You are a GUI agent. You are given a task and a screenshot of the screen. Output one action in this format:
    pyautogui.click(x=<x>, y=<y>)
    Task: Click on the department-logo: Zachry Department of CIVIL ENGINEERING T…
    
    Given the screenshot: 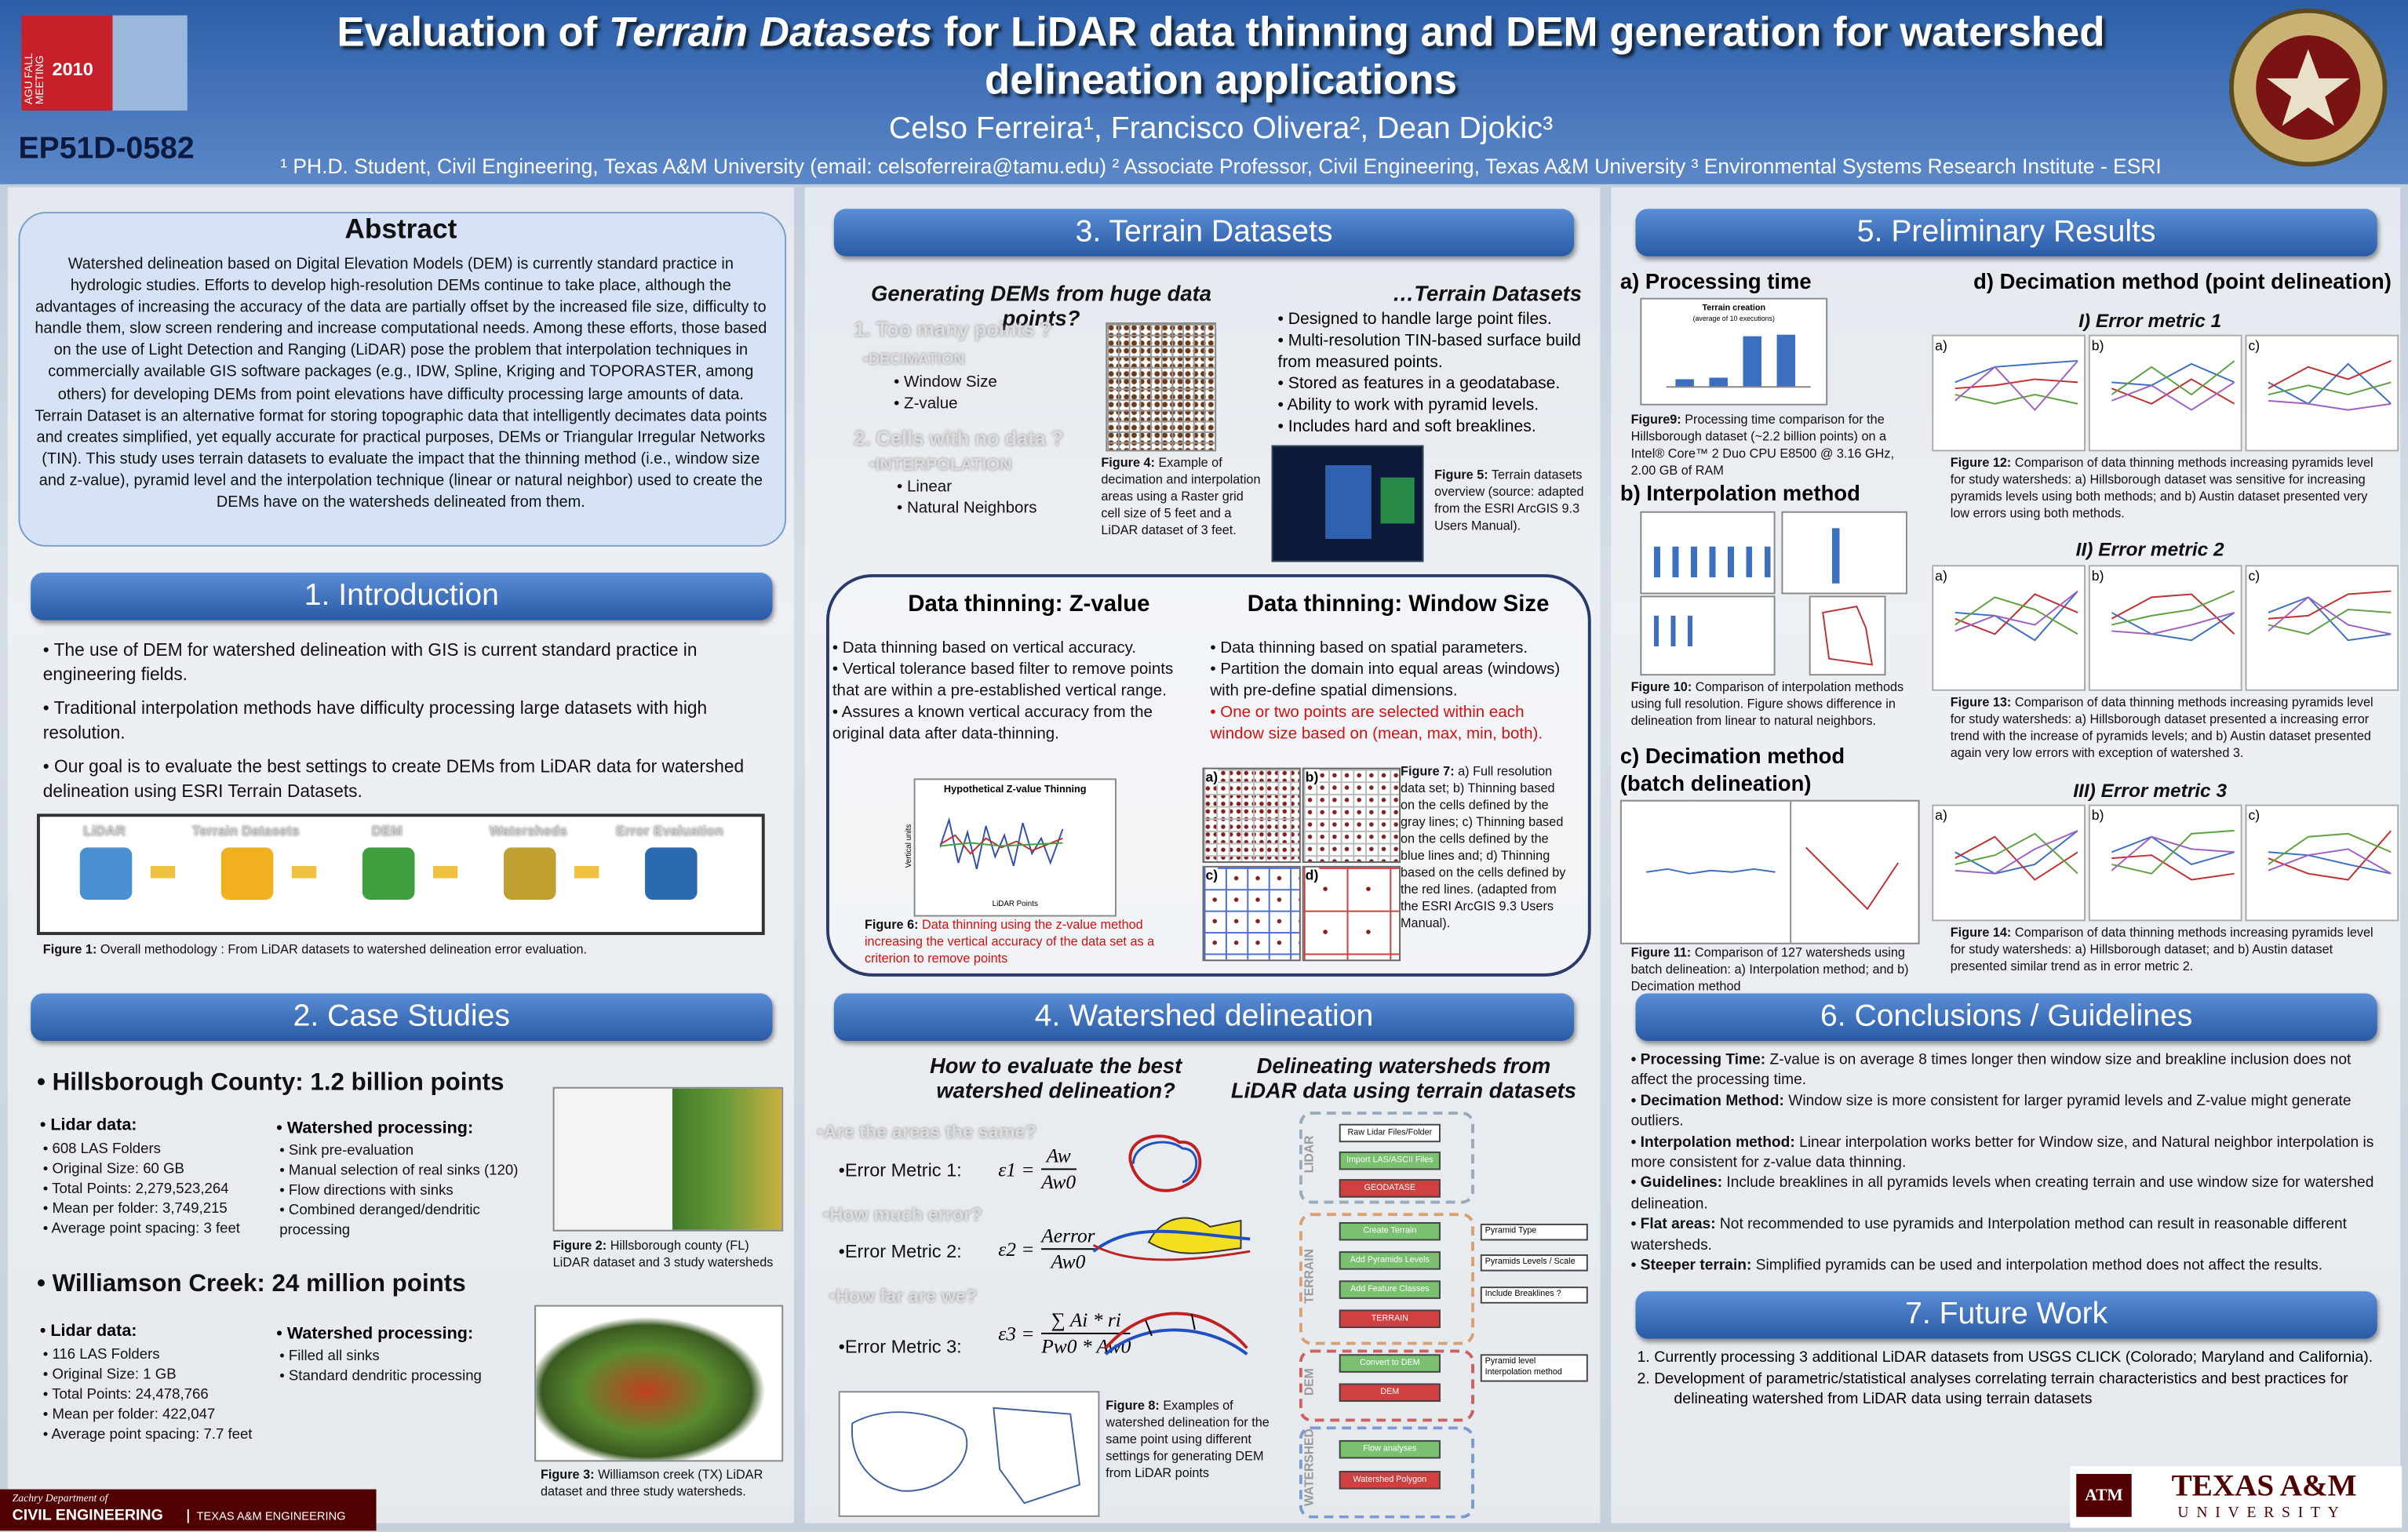 What is the action you would take?
    pyautogui.click(x=188, y=1510)
    